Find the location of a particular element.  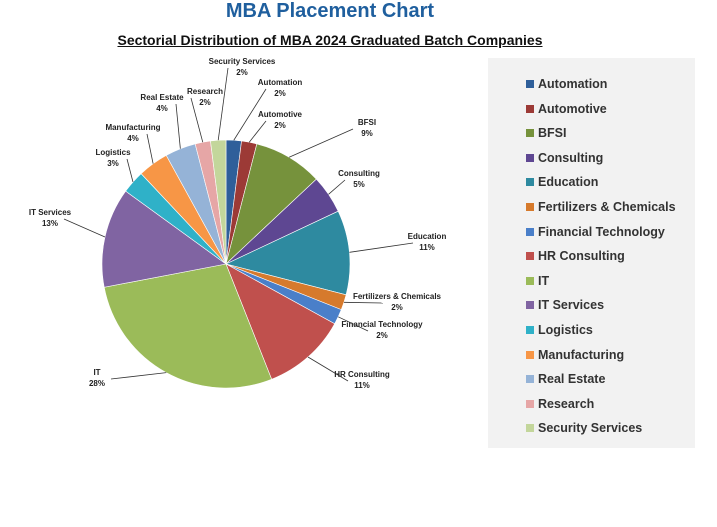

legend-label: IT Services is located at coordinates (571, 305).